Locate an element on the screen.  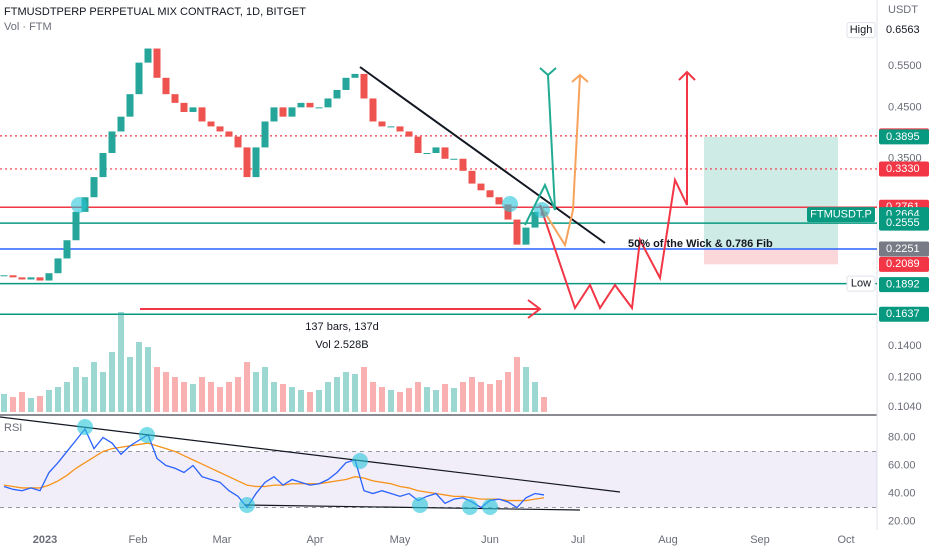
level-name: Low is located at coordinates (861, 284).